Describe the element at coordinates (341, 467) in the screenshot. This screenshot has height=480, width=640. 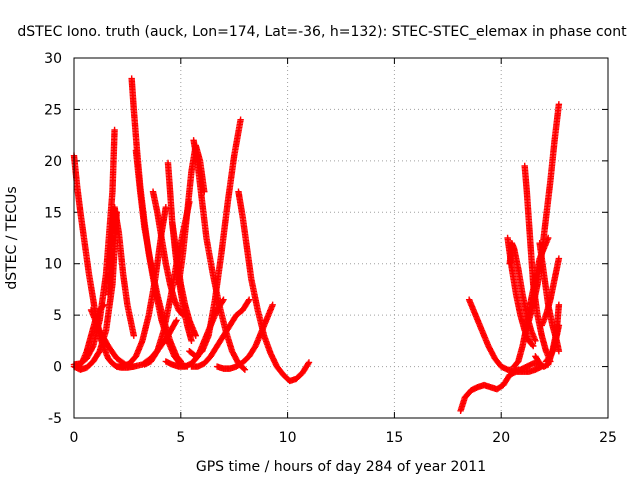
I see `x-axis-label: GPS time / hours of day 284 of year 2011` at that location.